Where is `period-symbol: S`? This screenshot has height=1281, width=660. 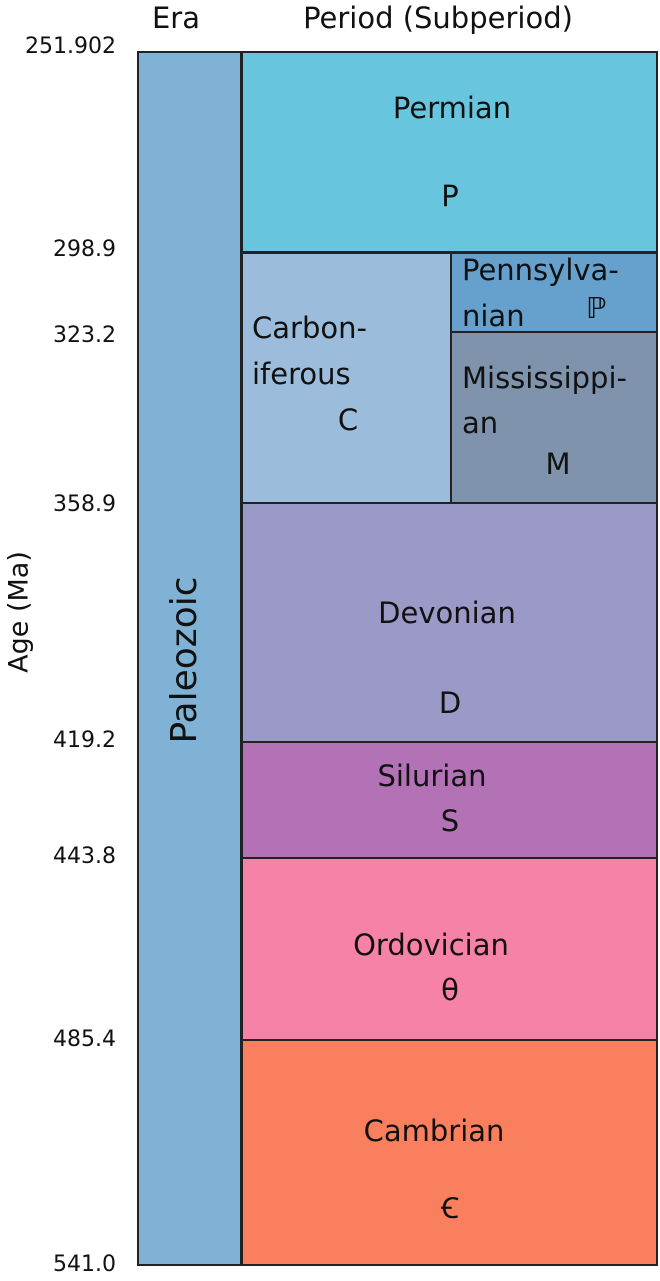 period-symbol: S is located at coordinates (450, 821).